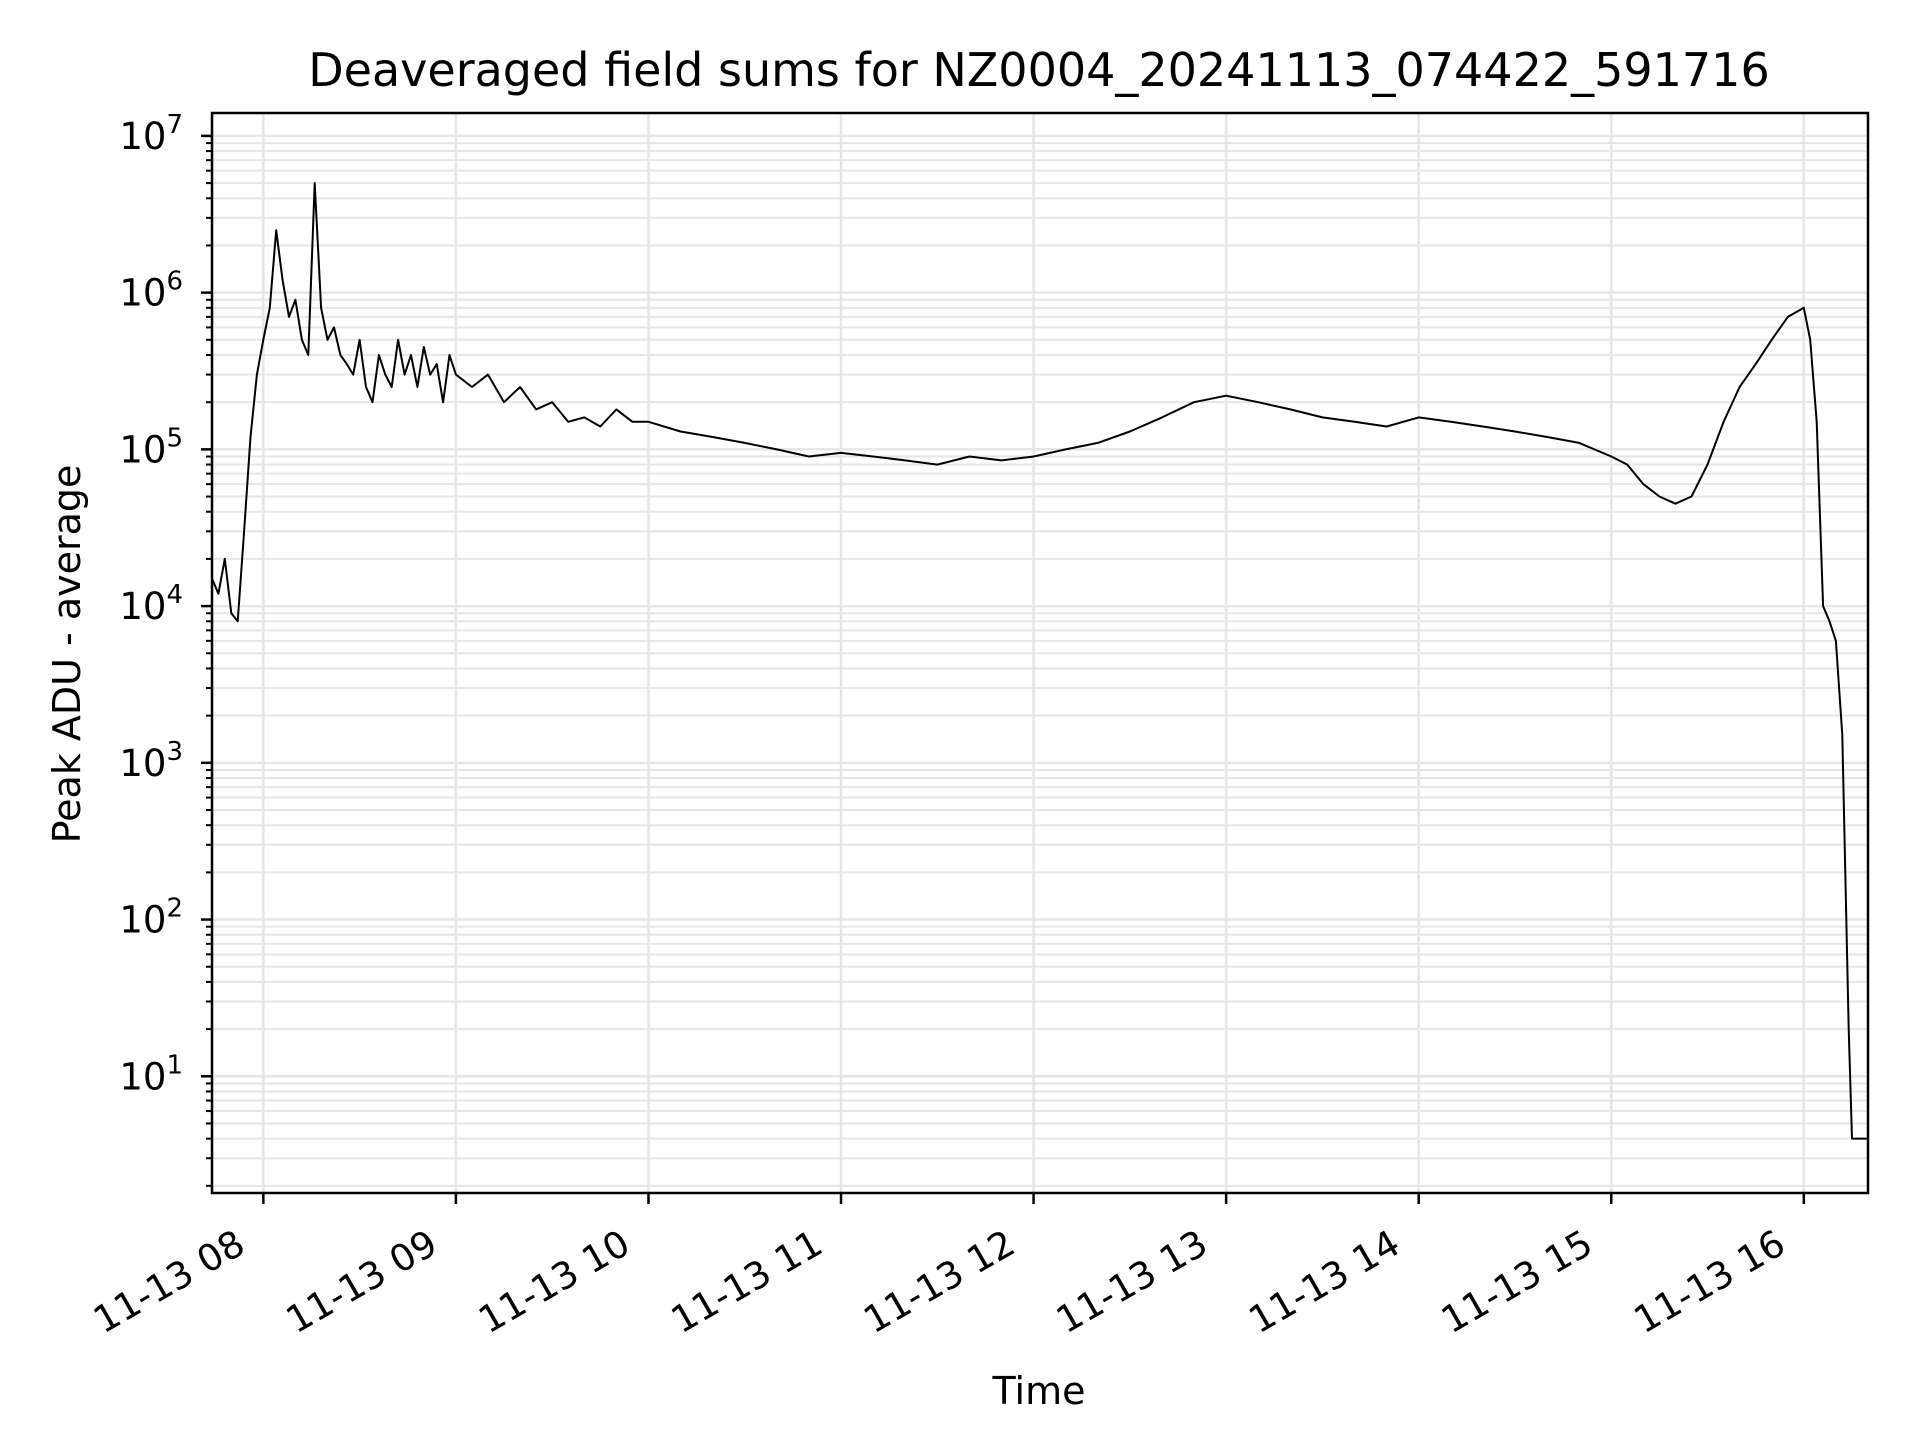  What do you see at coordinates (151, 918) in the screenshot?
I see `y-tick-label: 102` at bounding box center [151, 918].